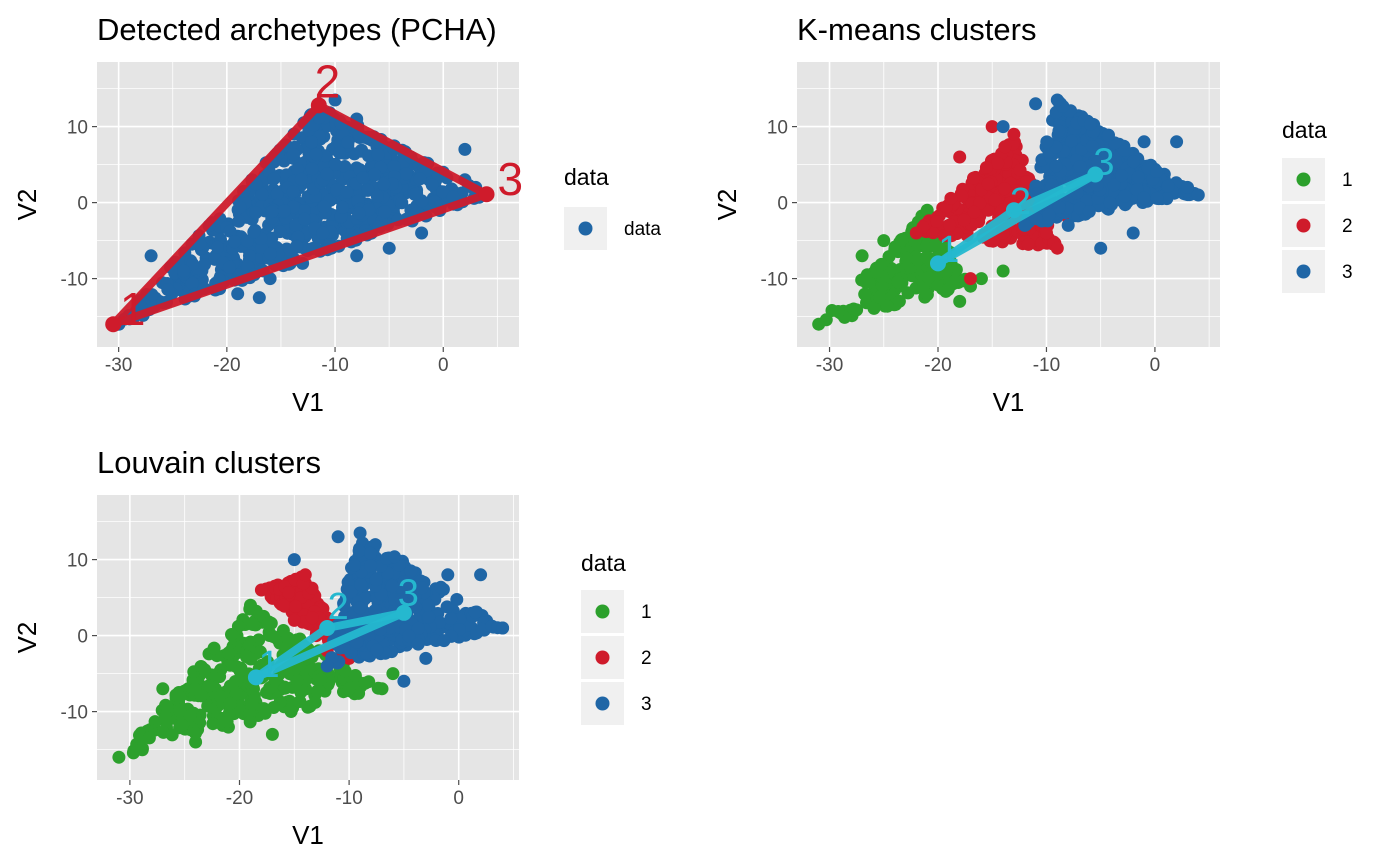  What do you see at coordinates (82, 637) in the screenshot?
I see `y-tick-label: 0` at bounding box center [82, 637].